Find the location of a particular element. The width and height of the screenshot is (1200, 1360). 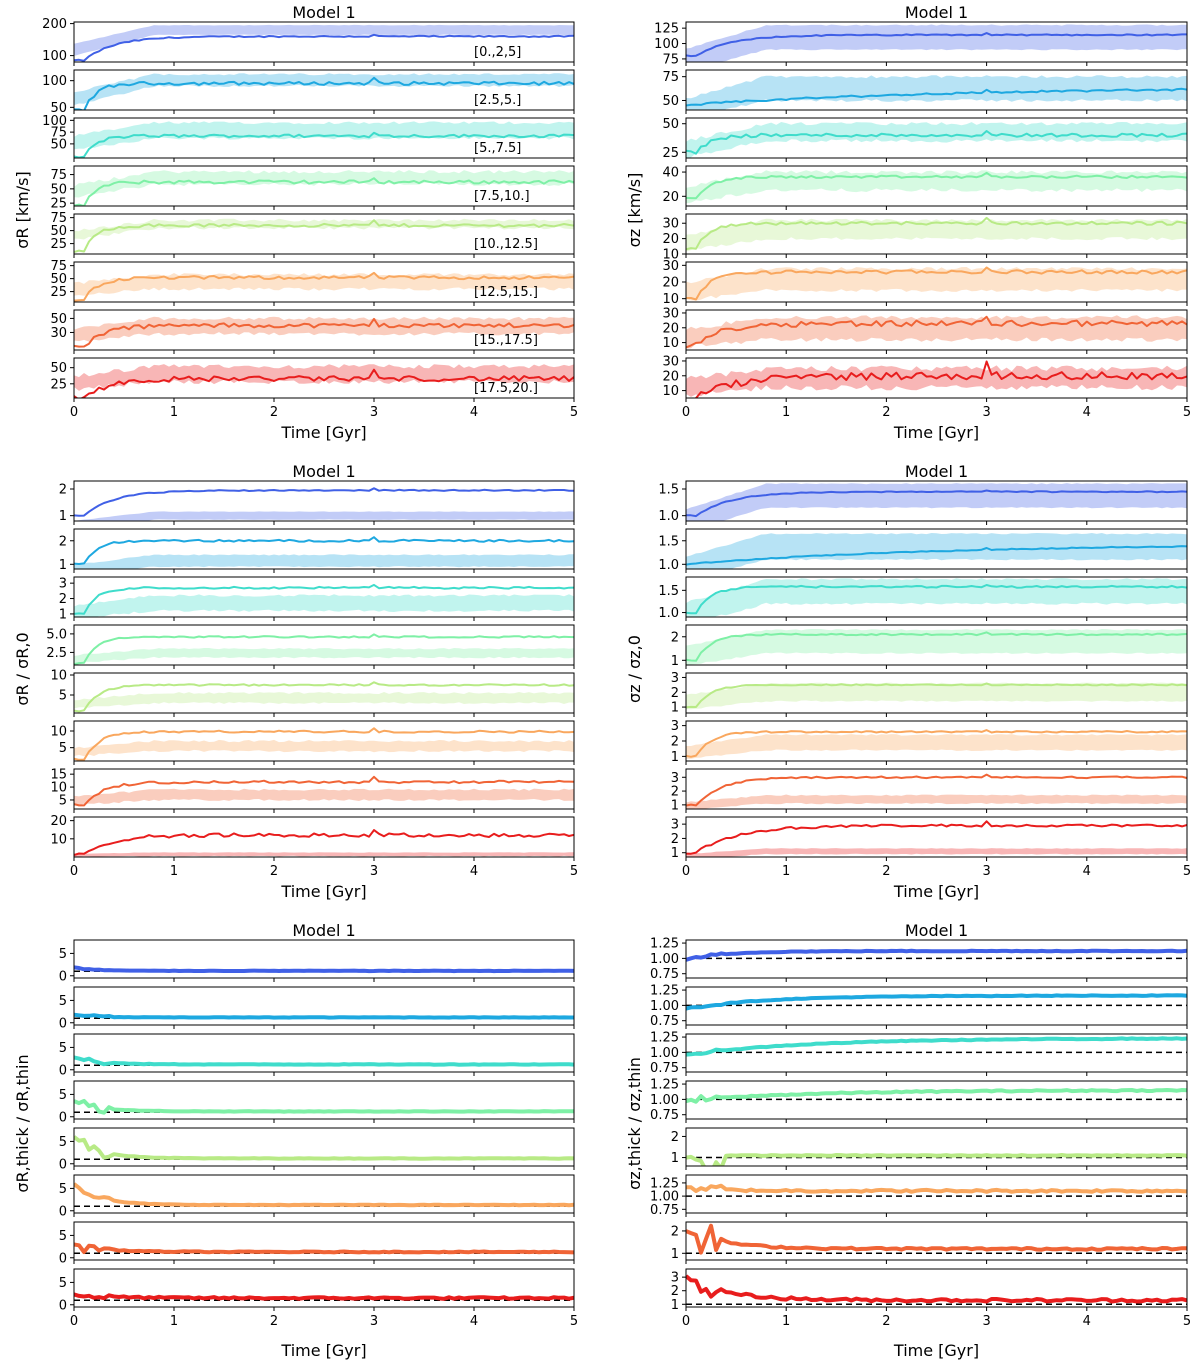

panel-6: 05 is located at coordinates (317, 1196).